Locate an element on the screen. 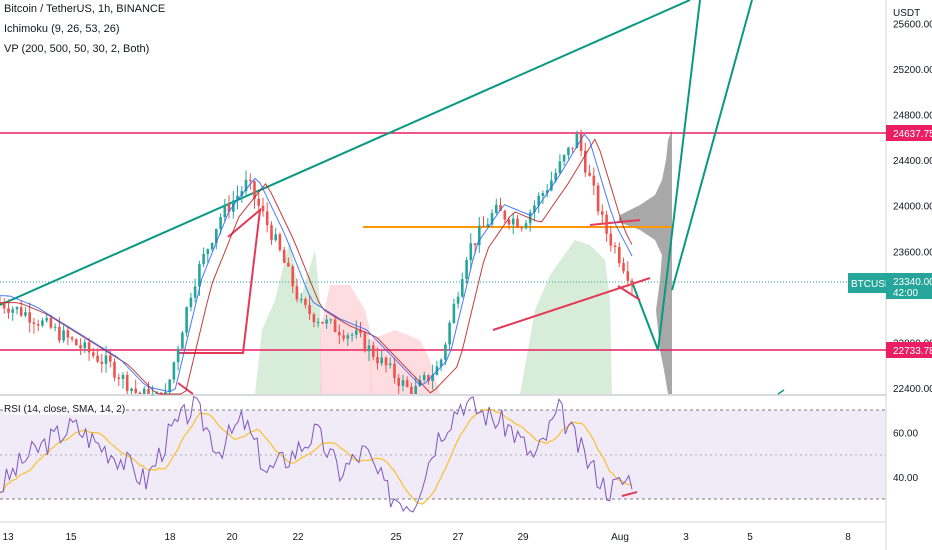 This screenshot has height=550, width=932. resistance-tag is located at coordinates (909, 133).